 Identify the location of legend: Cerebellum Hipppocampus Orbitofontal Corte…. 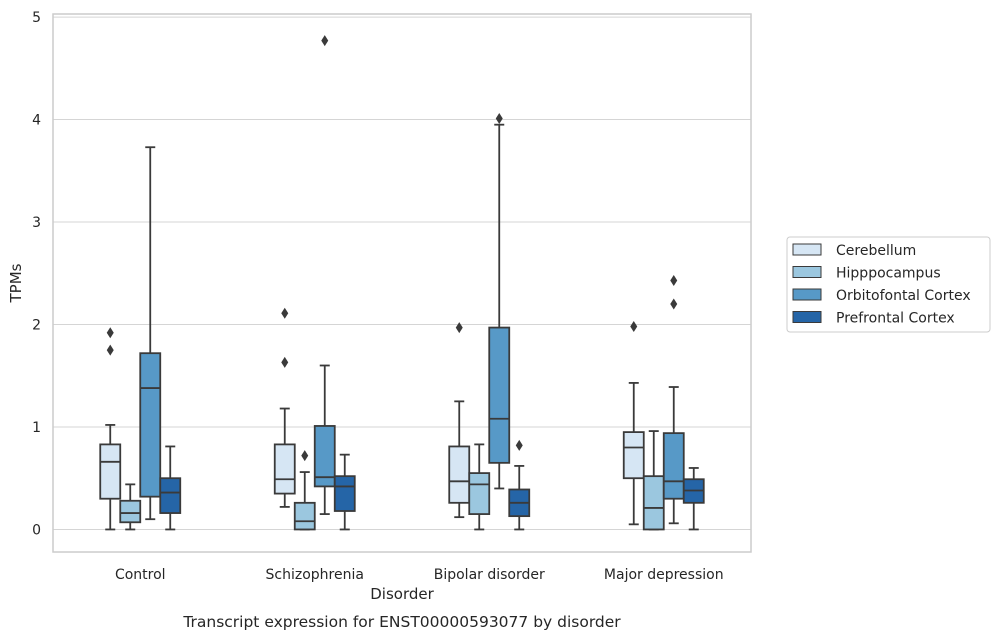
(888, 284).